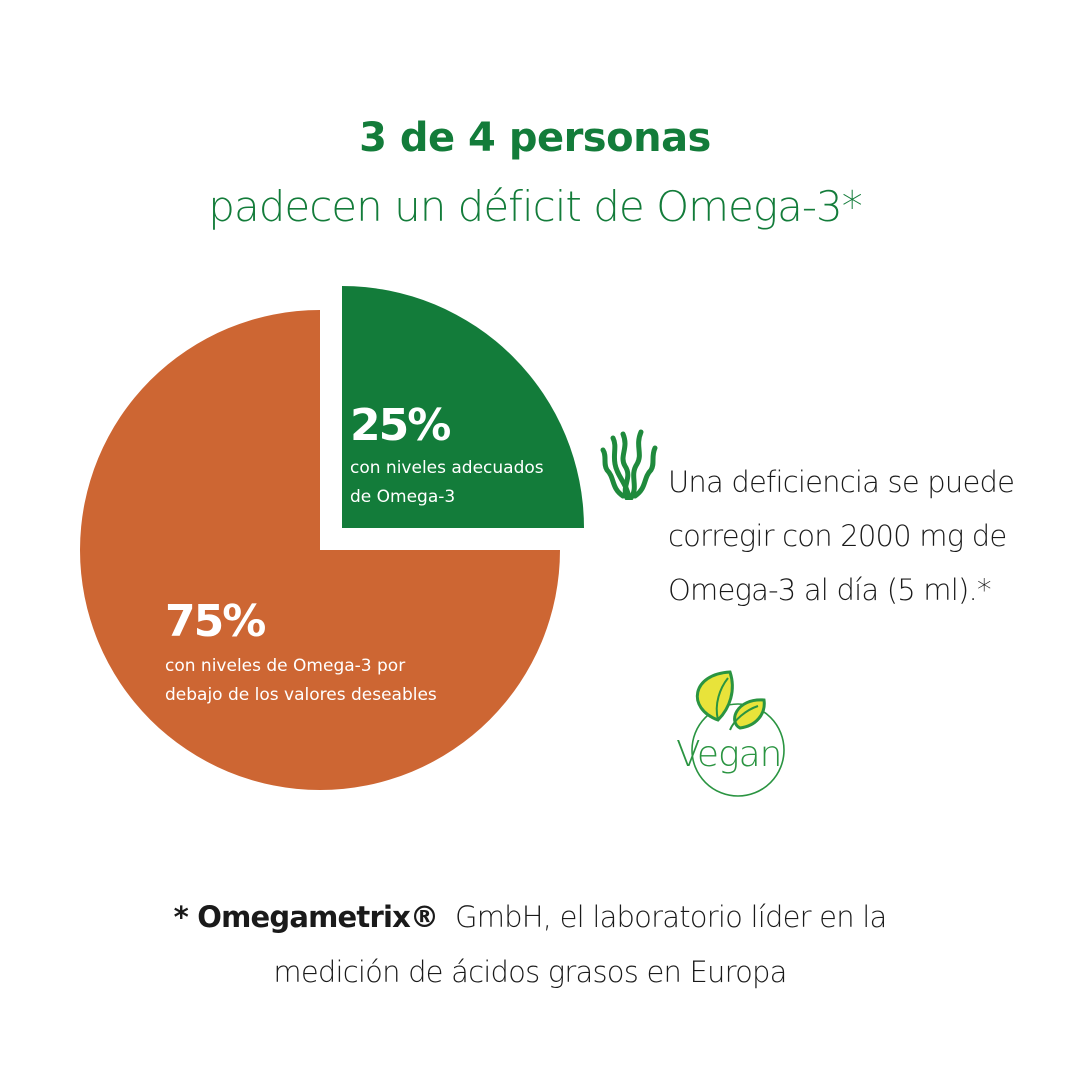 The image size is (1080, 1080). Describe the element at coordinates (730, 700) in the screenshot. I see `vegan-leaf-icon` at that location.